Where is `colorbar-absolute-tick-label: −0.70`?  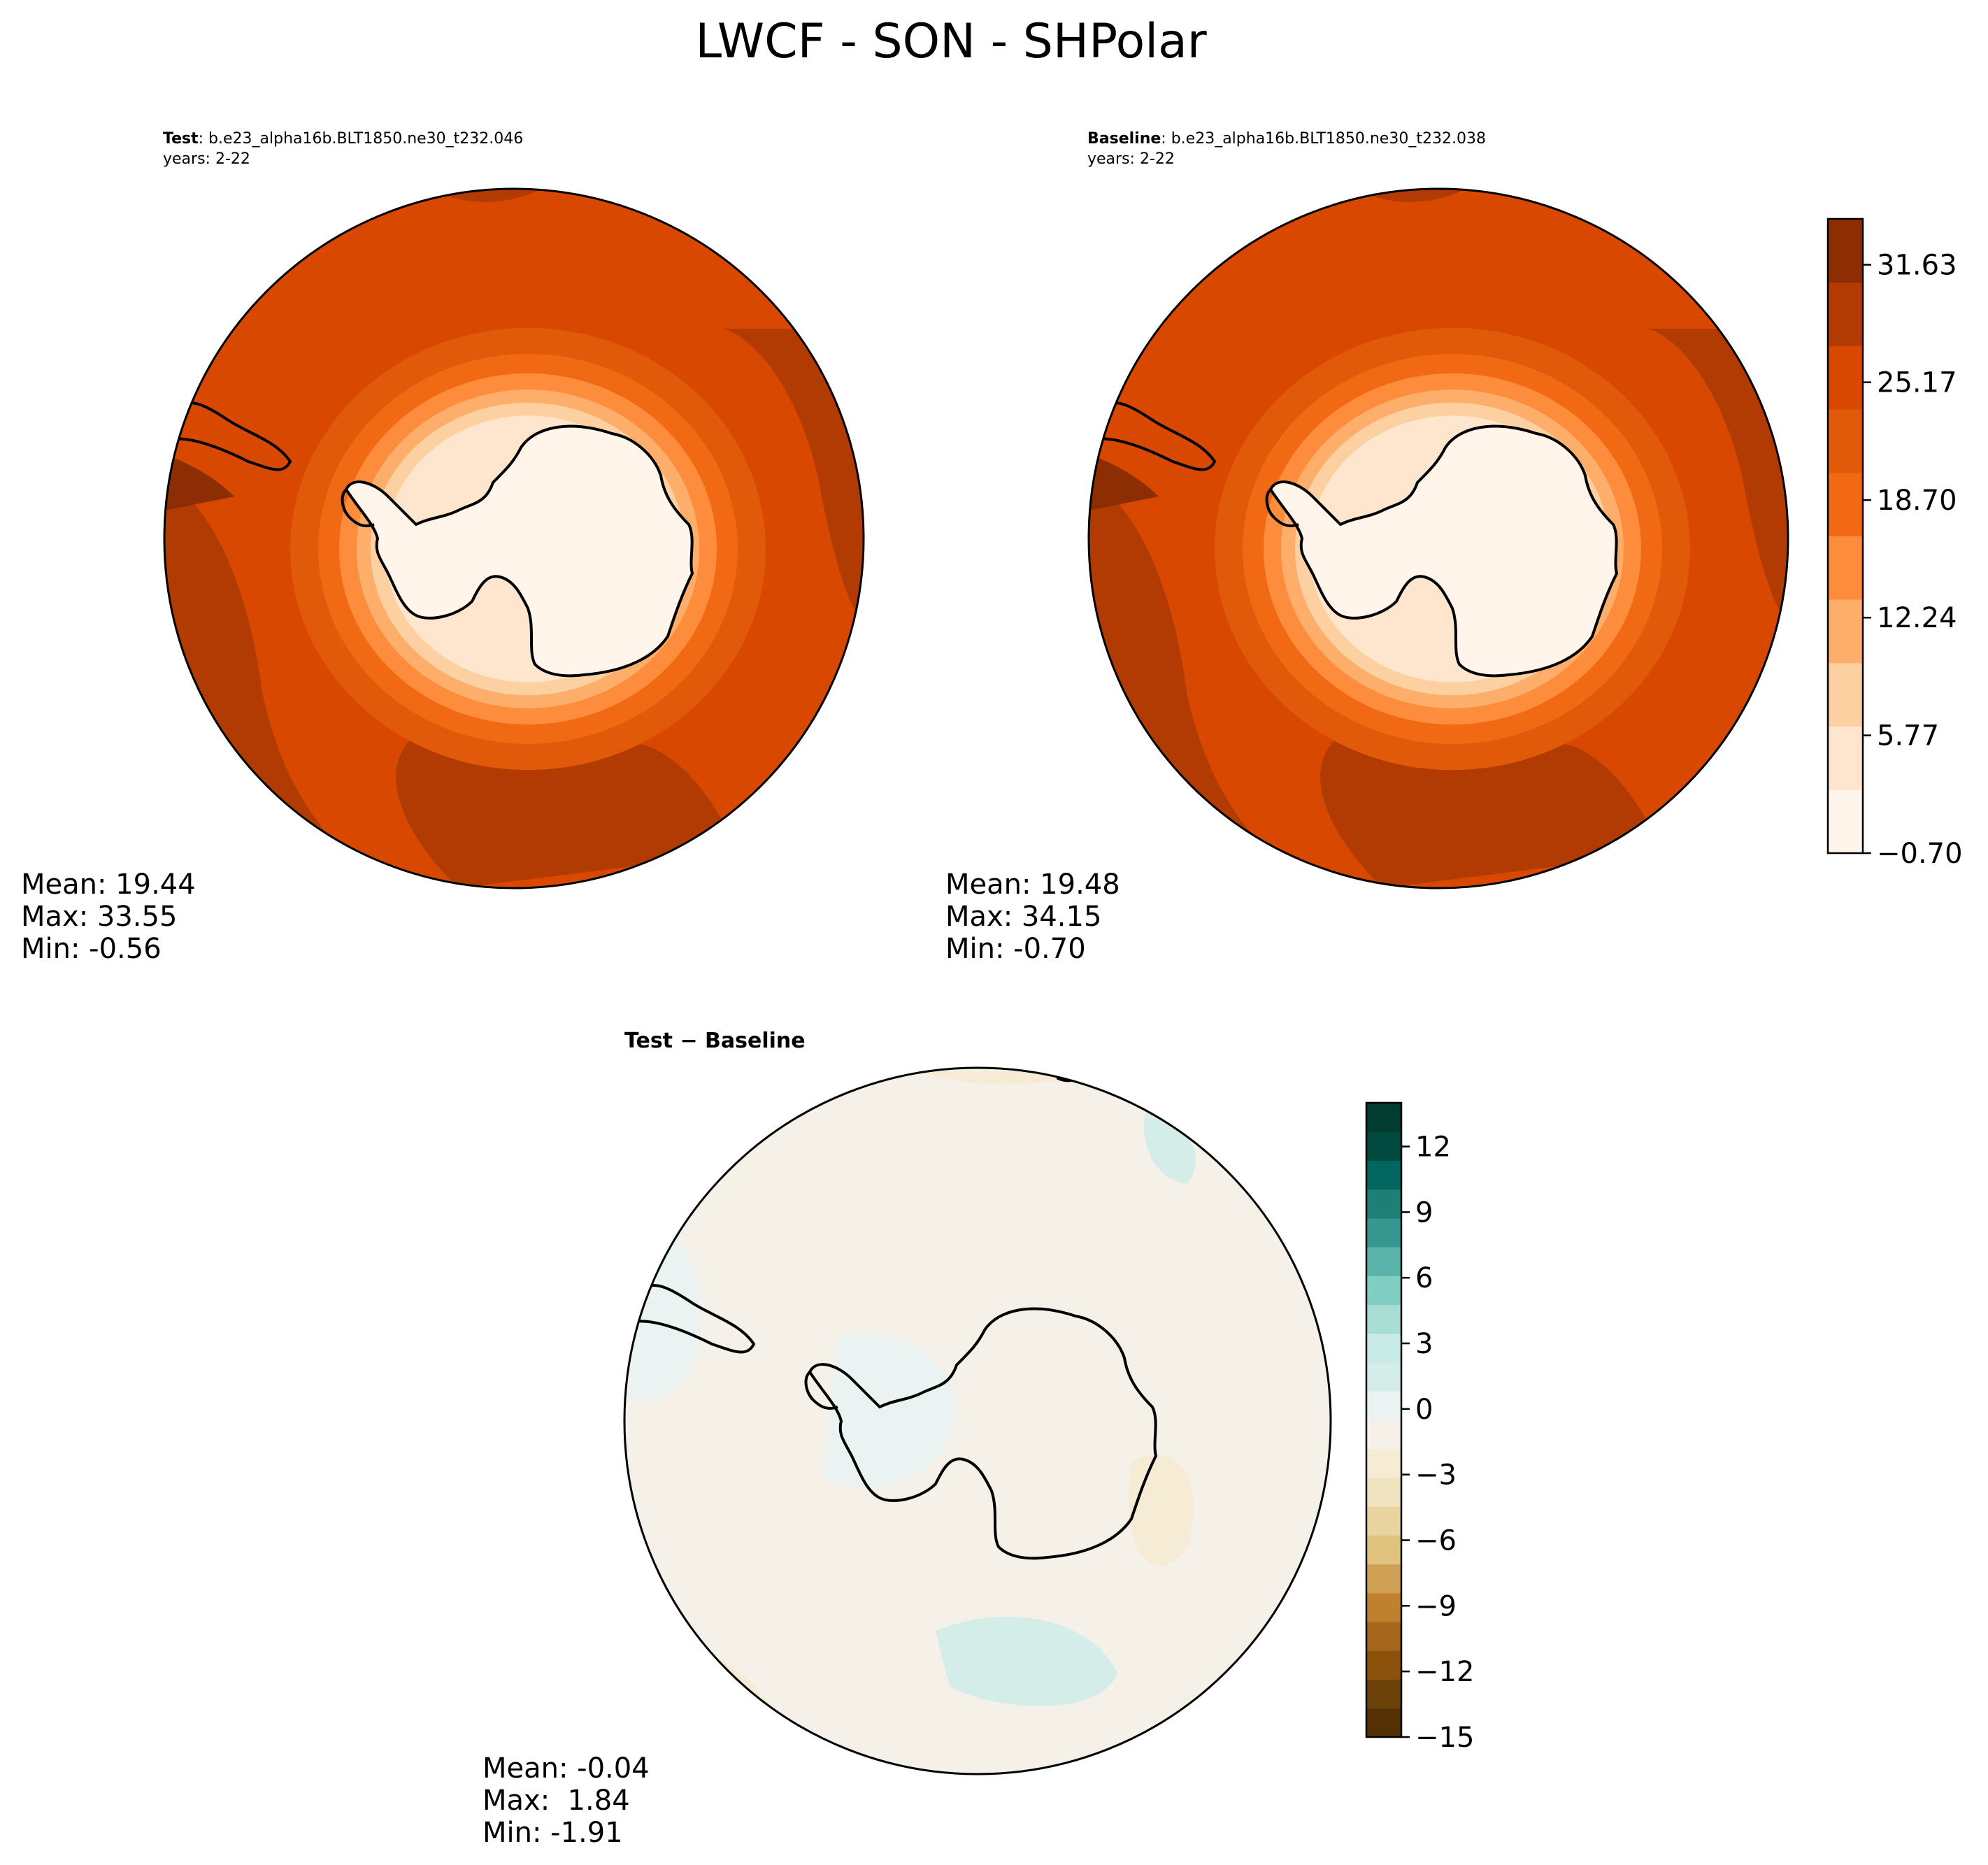
colorbar-absolute-tick-label: −0.70 is located at coordinates (1920, 854).